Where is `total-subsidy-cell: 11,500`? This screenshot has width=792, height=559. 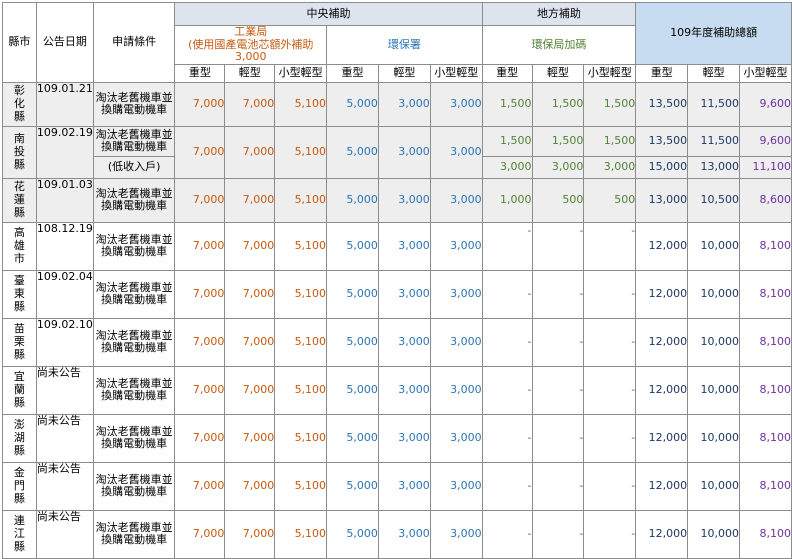
total-subsidy-cell: 11,500 is located at coordinates (714, 141).